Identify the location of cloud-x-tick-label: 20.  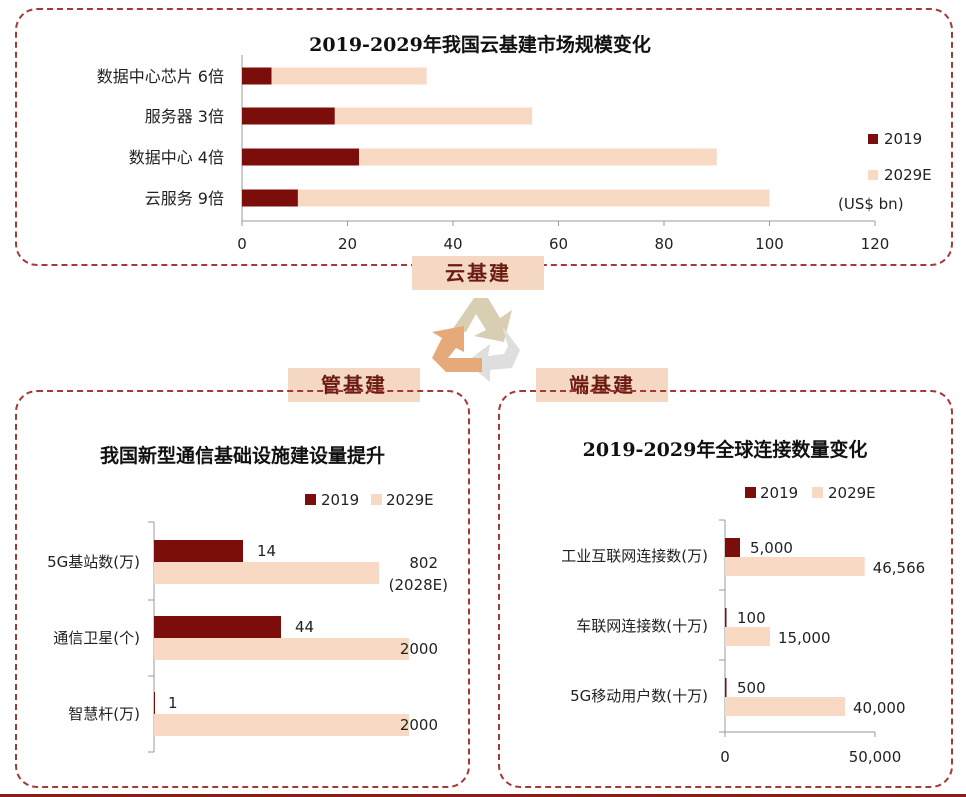
(347, 244).